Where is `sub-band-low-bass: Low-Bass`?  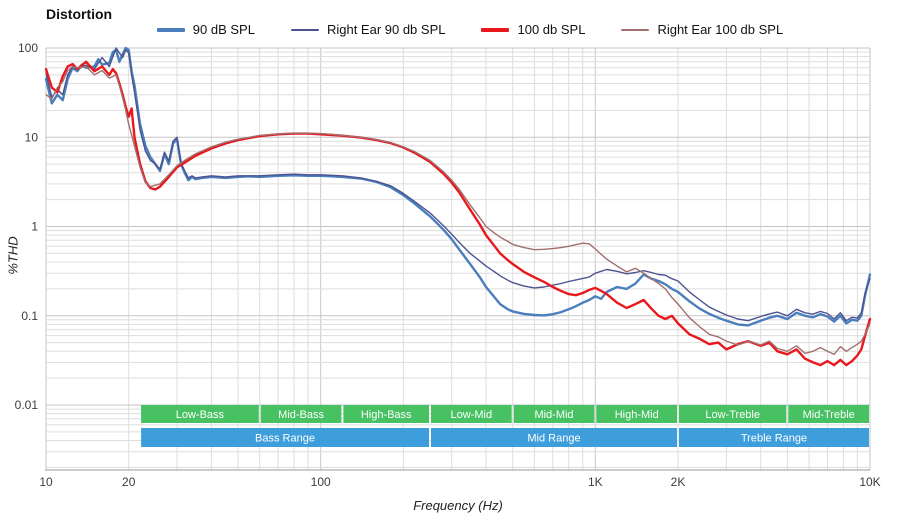
sub-band-low-bass: Low-Bass is located at coordinates (200, 414).